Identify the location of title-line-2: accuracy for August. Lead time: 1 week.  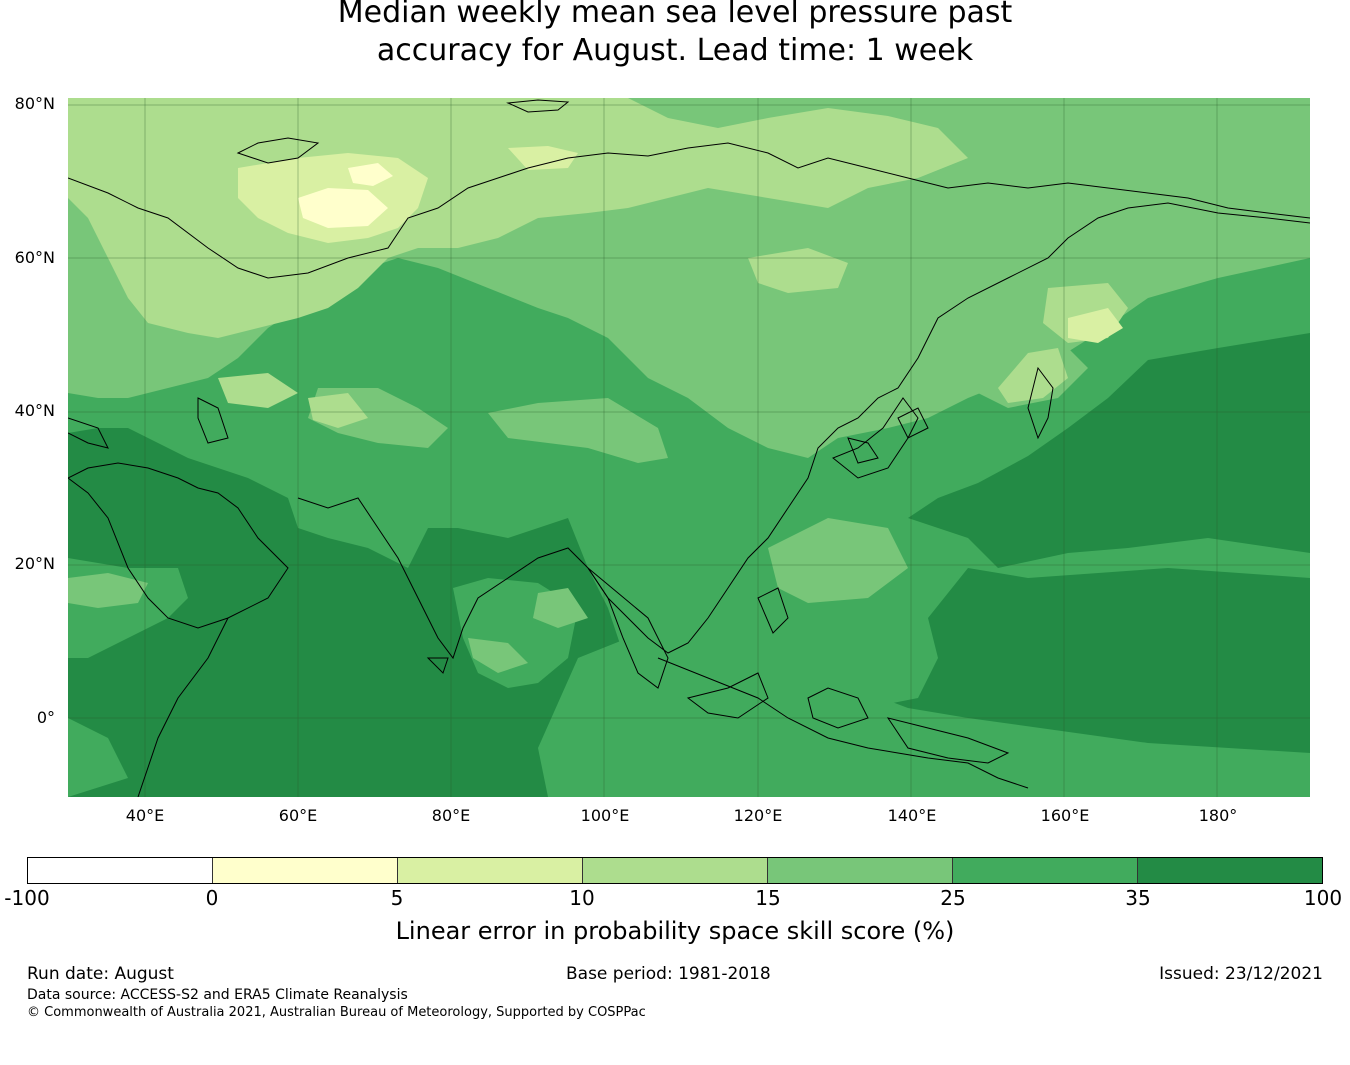
(675, 50).